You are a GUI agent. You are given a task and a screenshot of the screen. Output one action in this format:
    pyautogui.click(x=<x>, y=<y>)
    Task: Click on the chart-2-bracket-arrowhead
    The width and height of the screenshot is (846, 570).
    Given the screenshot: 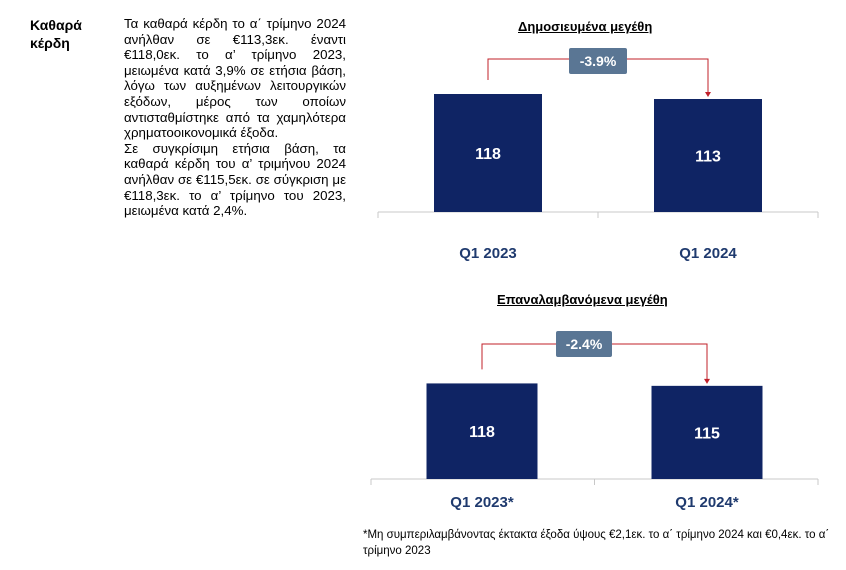 What is the action you would take?
    pyautogui.click(x=707, y=381)
    